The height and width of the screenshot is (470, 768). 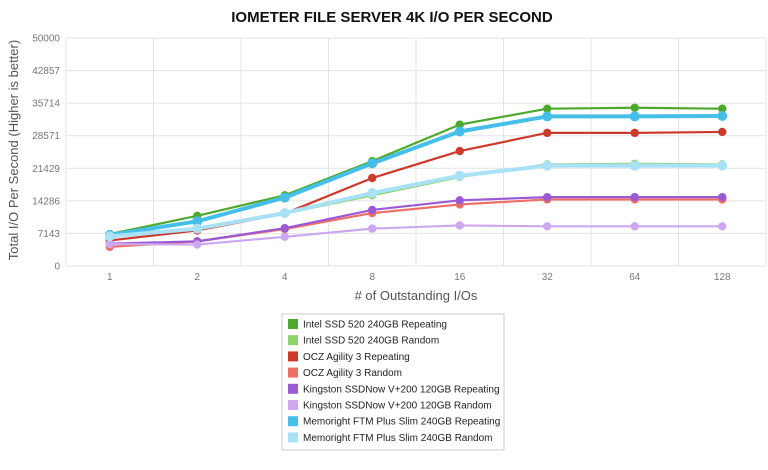 I want to click on legend-label: OCZ Agility 3 Repeating, so click(x=356, y=357).